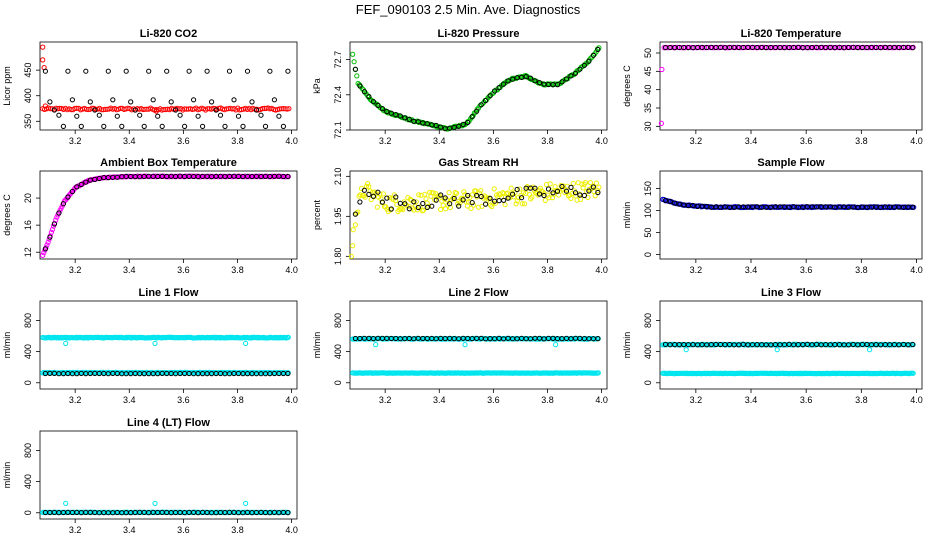  I want to click on y-axis-label: ml/min, so click(627, 345).